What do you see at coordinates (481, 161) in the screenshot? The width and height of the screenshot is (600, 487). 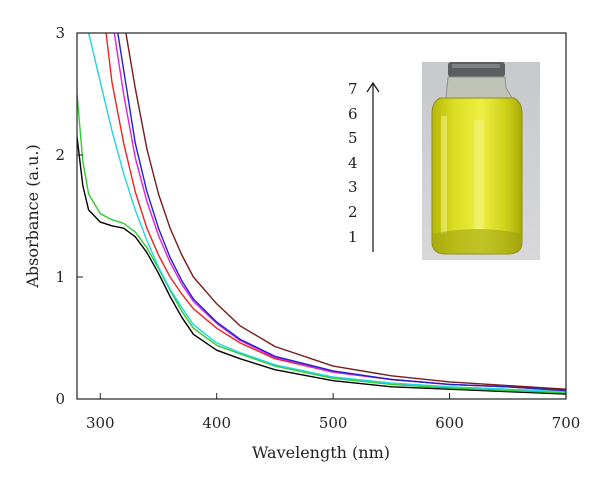 I see `vial-photo-inset` at bounding box center [481, 161].